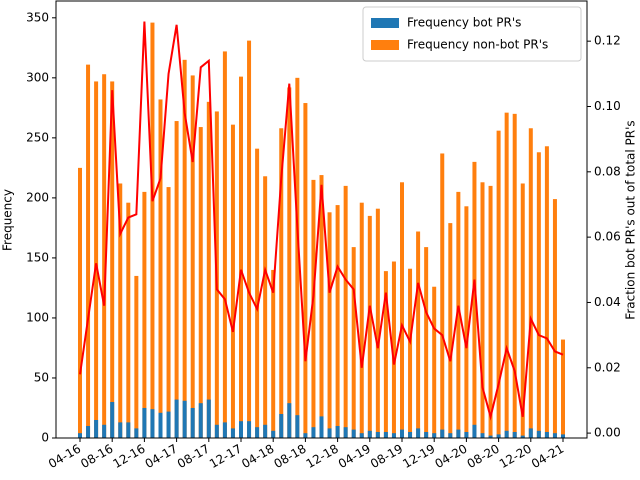 Image resolution: width=640 pixels, height=480 pixels. I want to click on legend-label: Frequency non-bot PR's, so click(477, 45).